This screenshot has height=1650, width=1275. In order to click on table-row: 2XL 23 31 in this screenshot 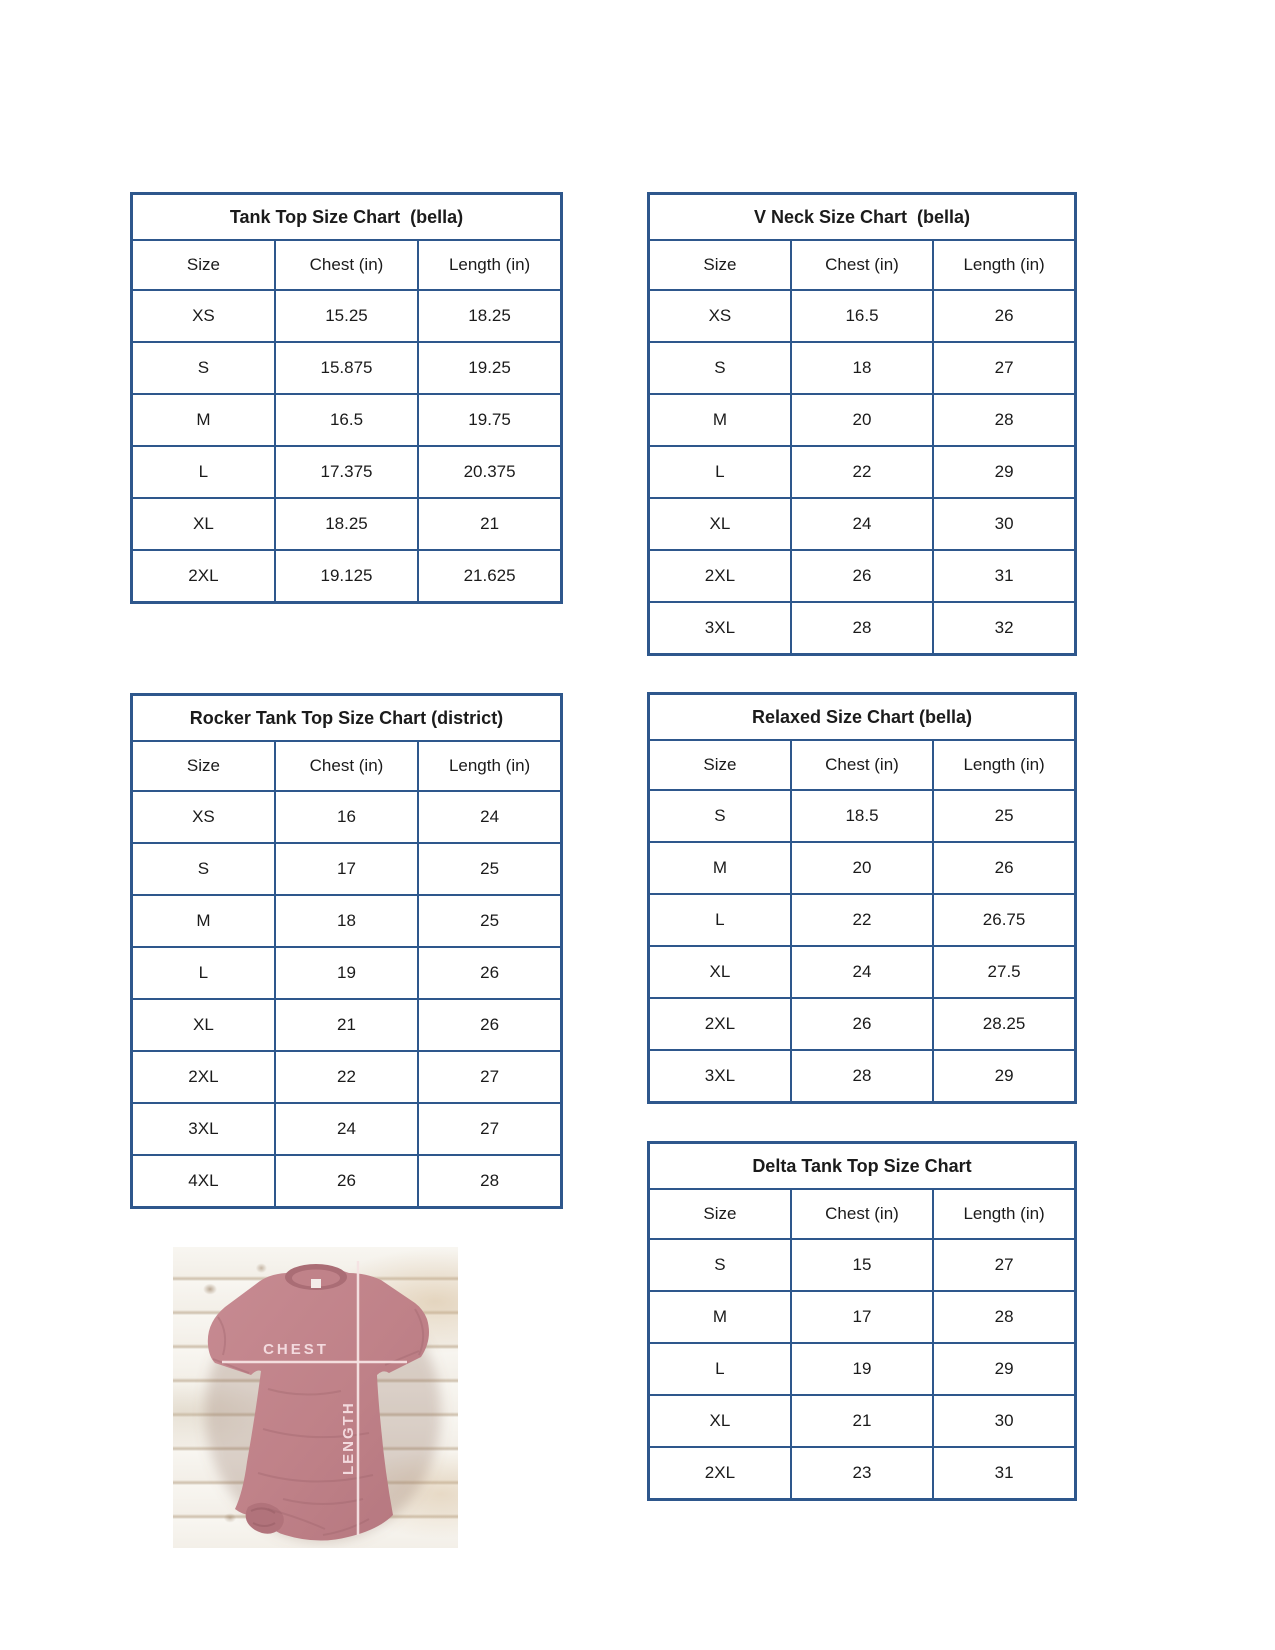, I will do `click(862, 1473)`.